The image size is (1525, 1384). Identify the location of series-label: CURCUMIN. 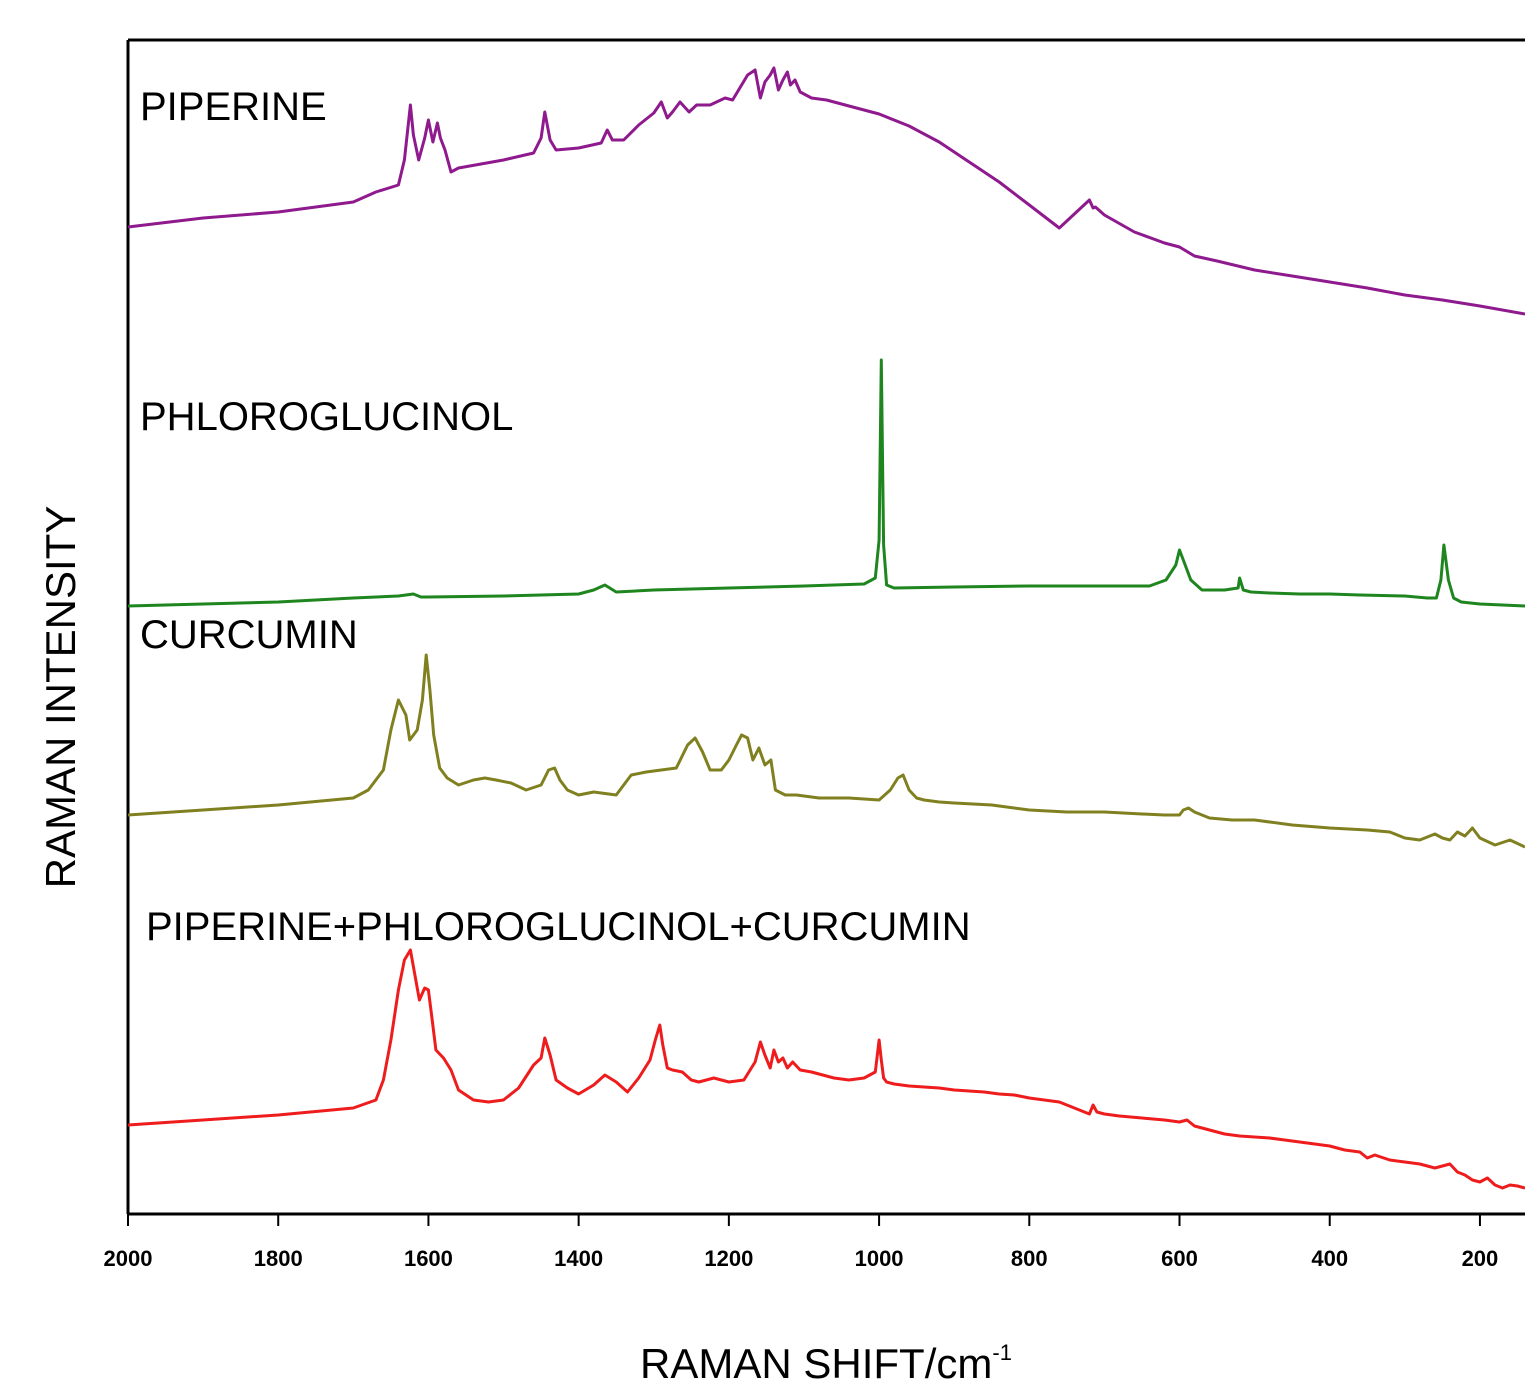
(249, 635).